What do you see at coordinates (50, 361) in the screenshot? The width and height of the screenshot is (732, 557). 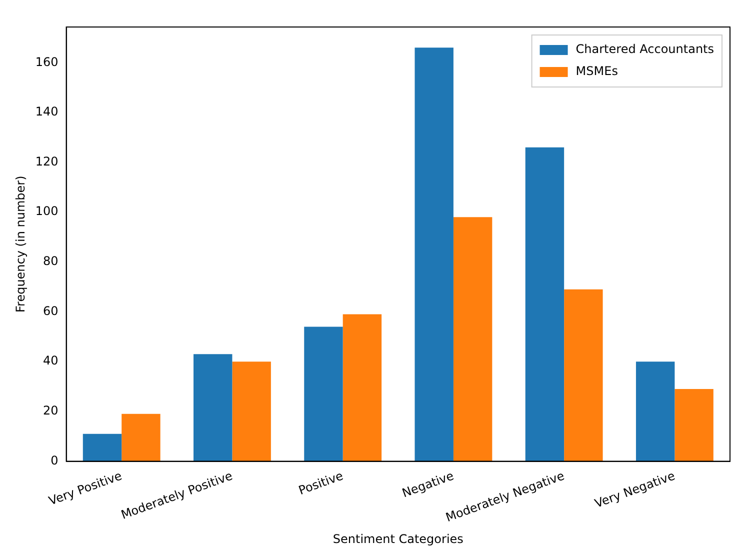 I see `y-tick-label: 40` at bounding box center [50, 361].